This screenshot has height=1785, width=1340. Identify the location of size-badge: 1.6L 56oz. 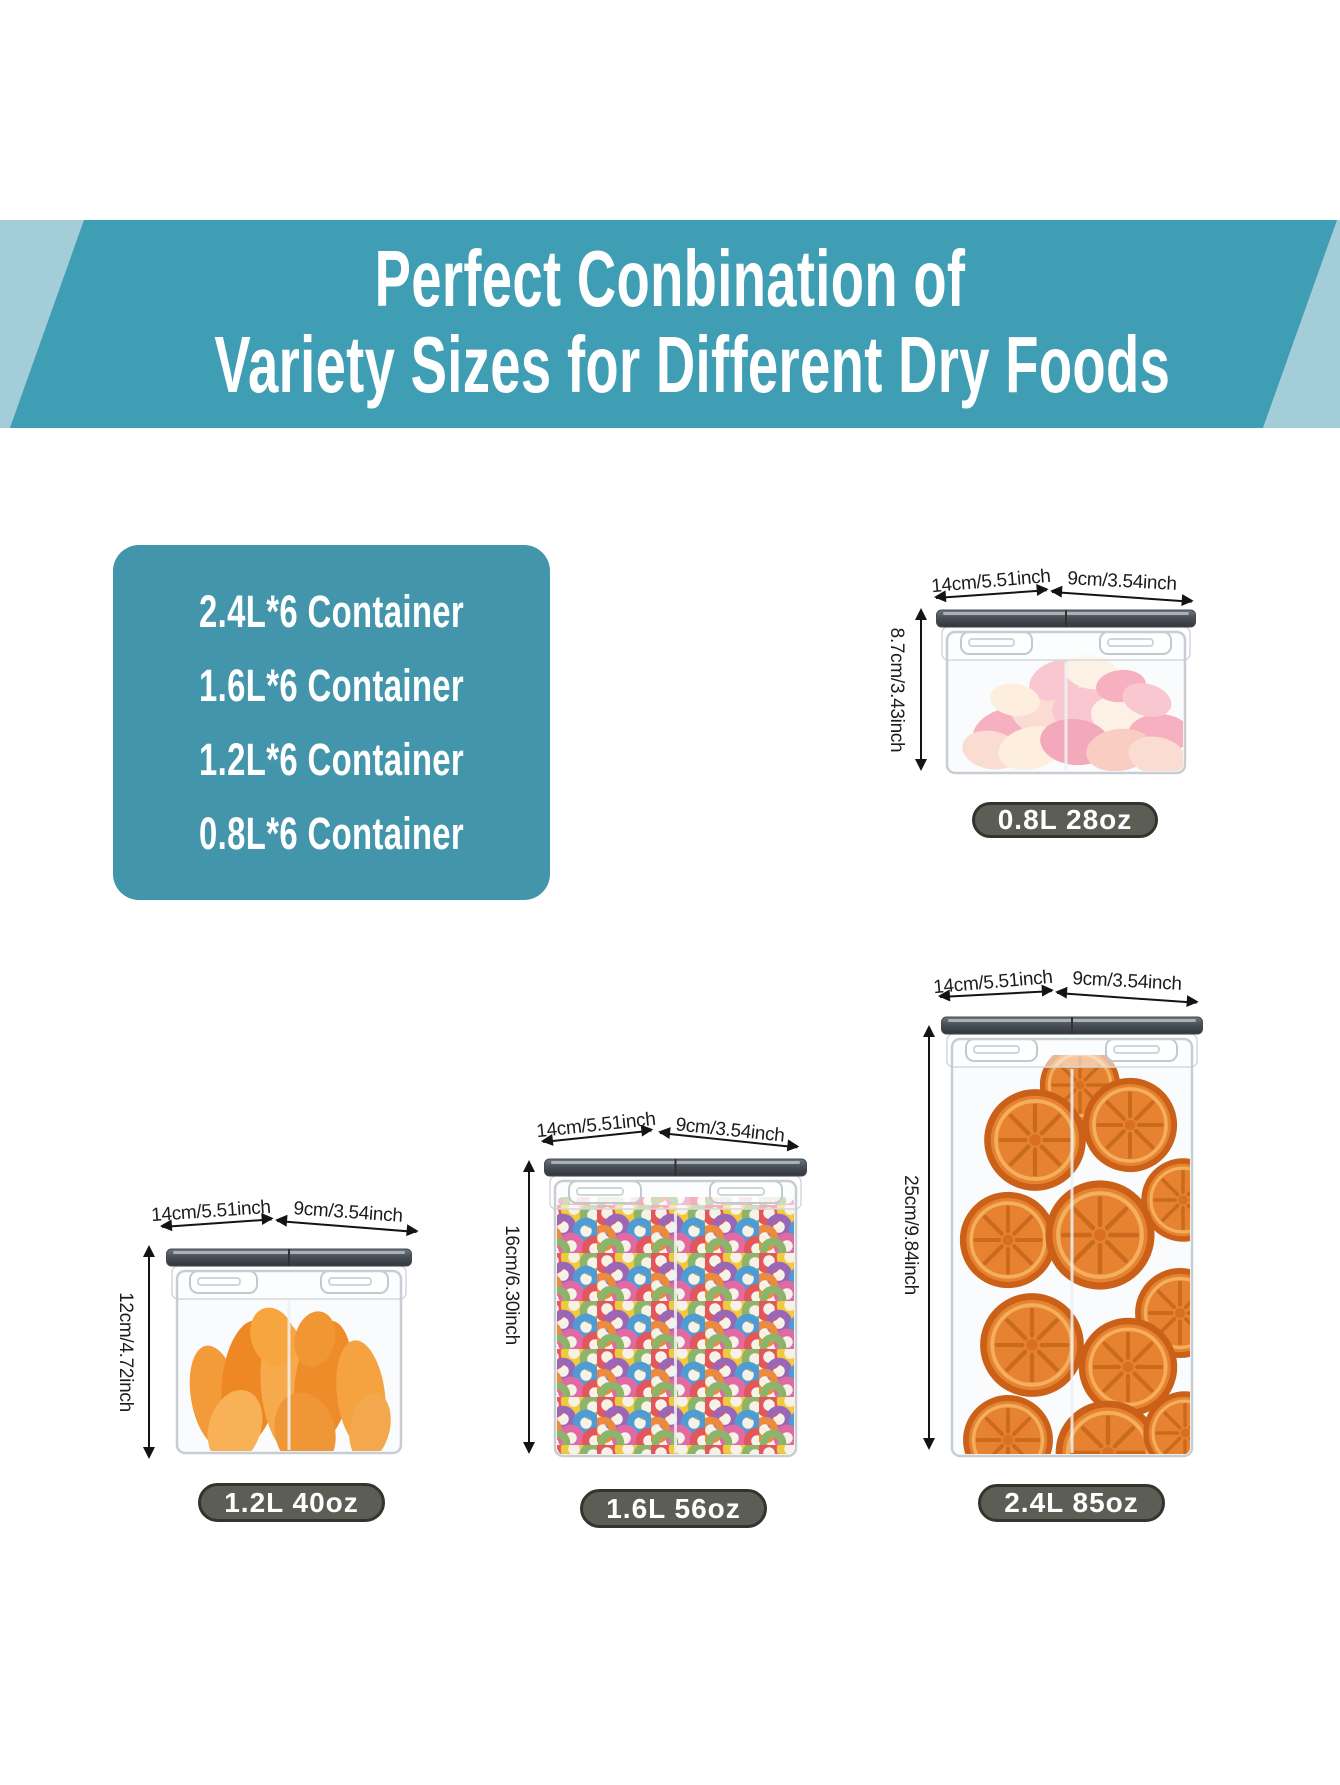
(673, 1508).